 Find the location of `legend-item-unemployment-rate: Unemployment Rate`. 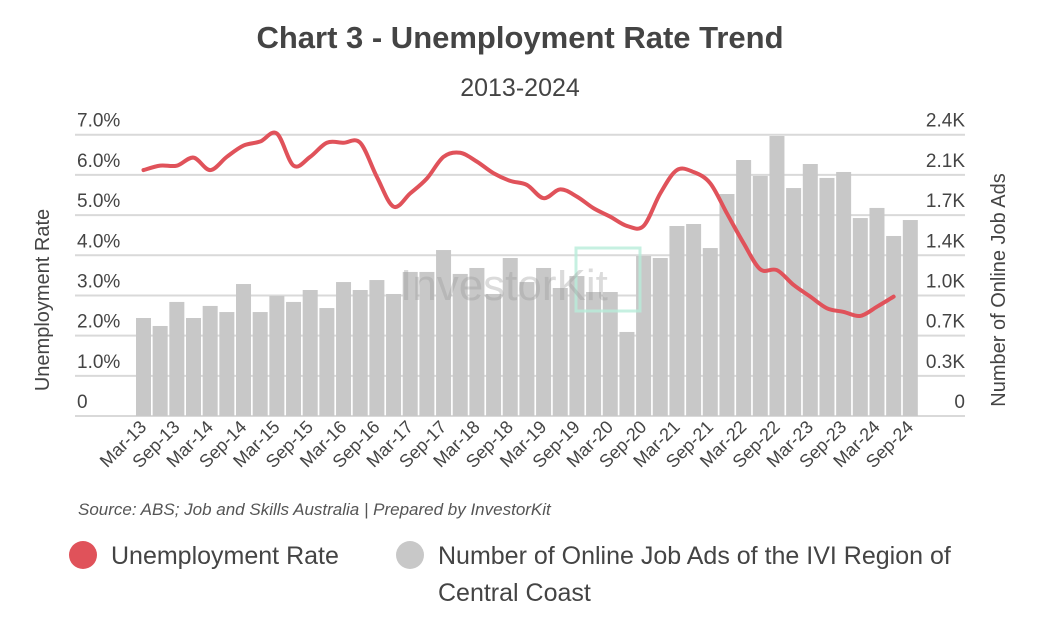

legend-item-unemployment-rate: Unemployment Rate is located at coordinates (204, 556).